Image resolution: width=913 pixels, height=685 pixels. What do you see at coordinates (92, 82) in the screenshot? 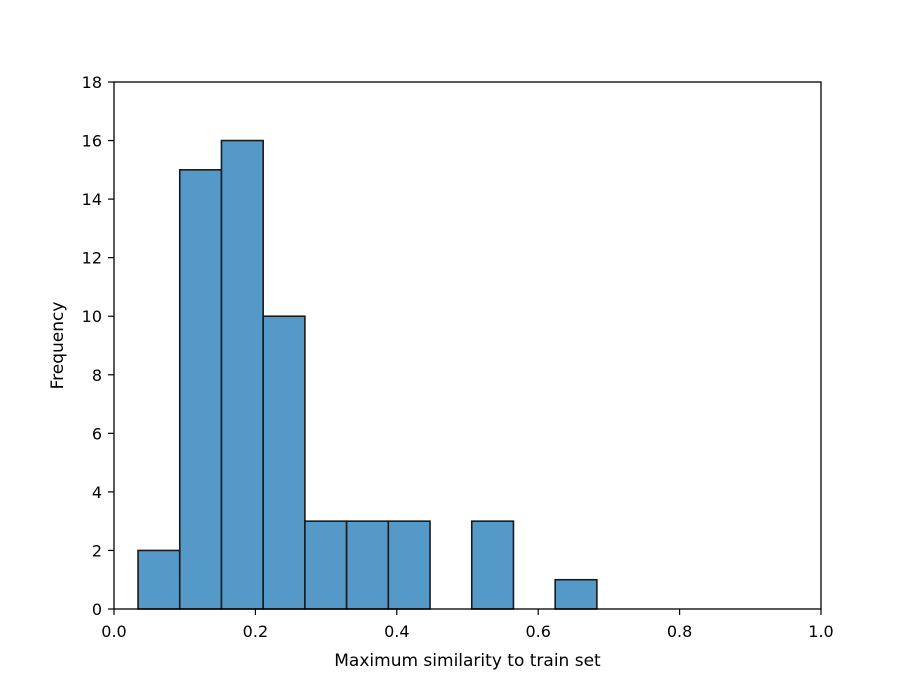
I see `y-tick-label: 18` at bounding box center [92, 82].